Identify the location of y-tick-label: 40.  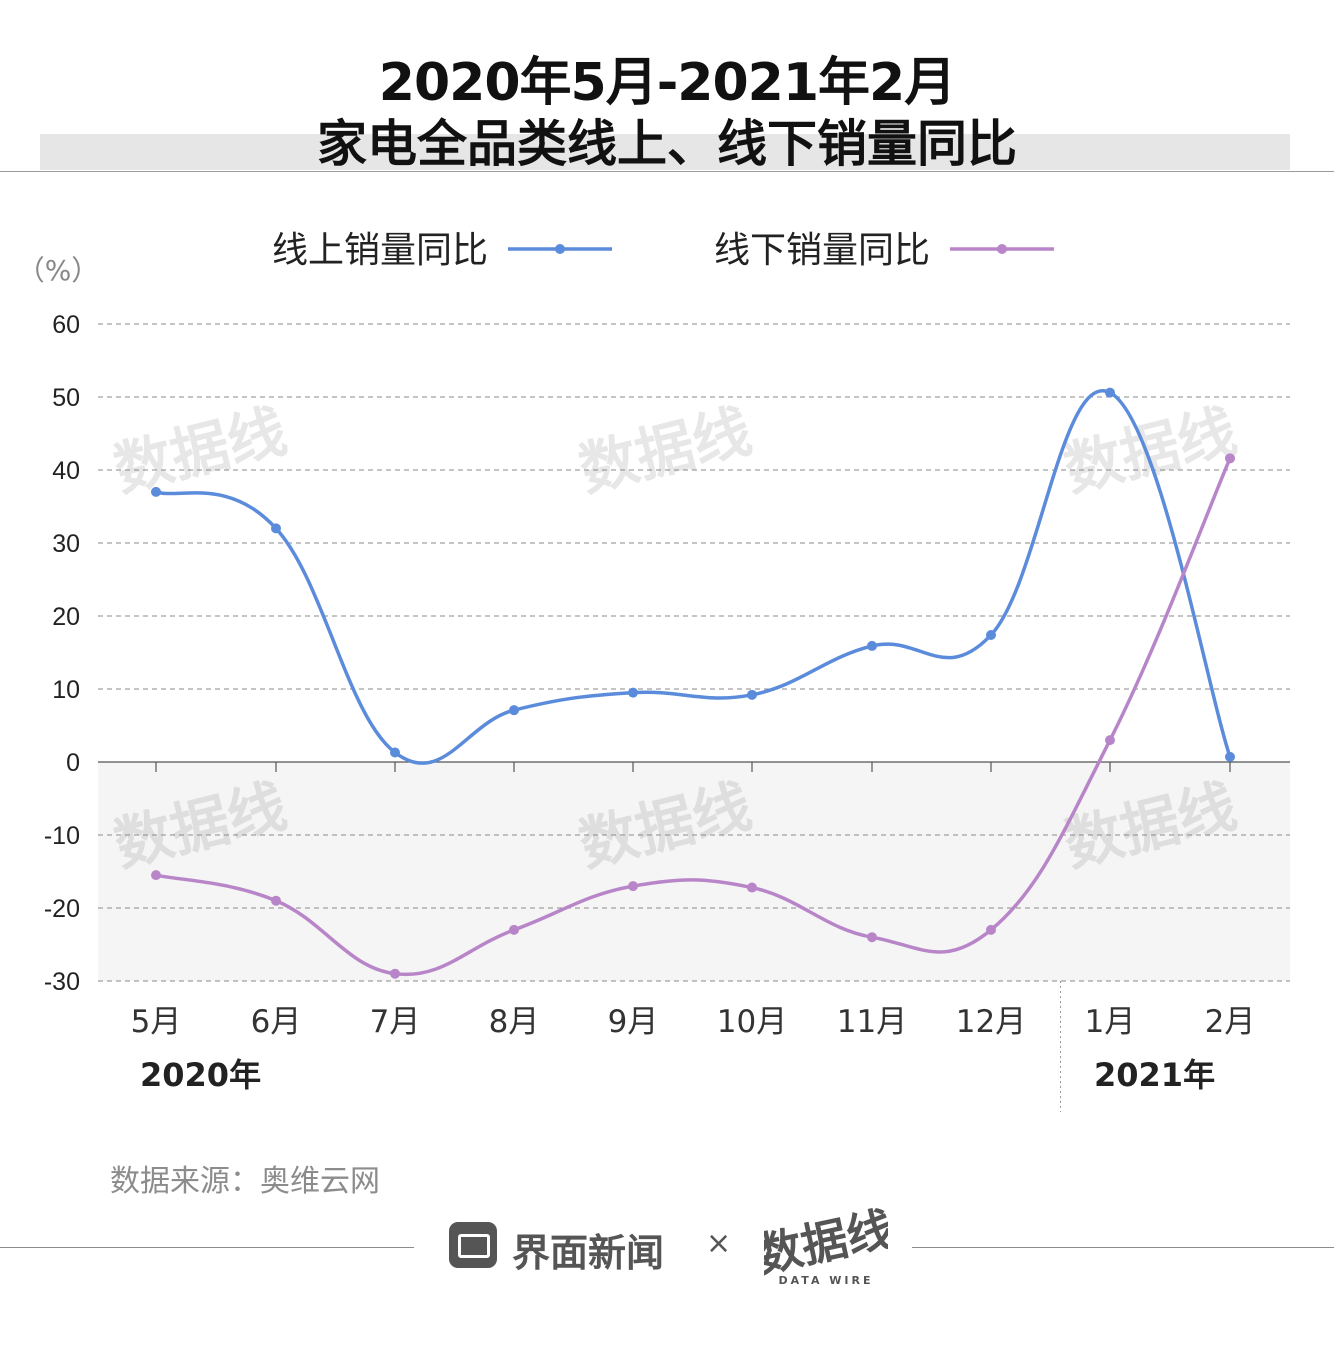
(66, 471).